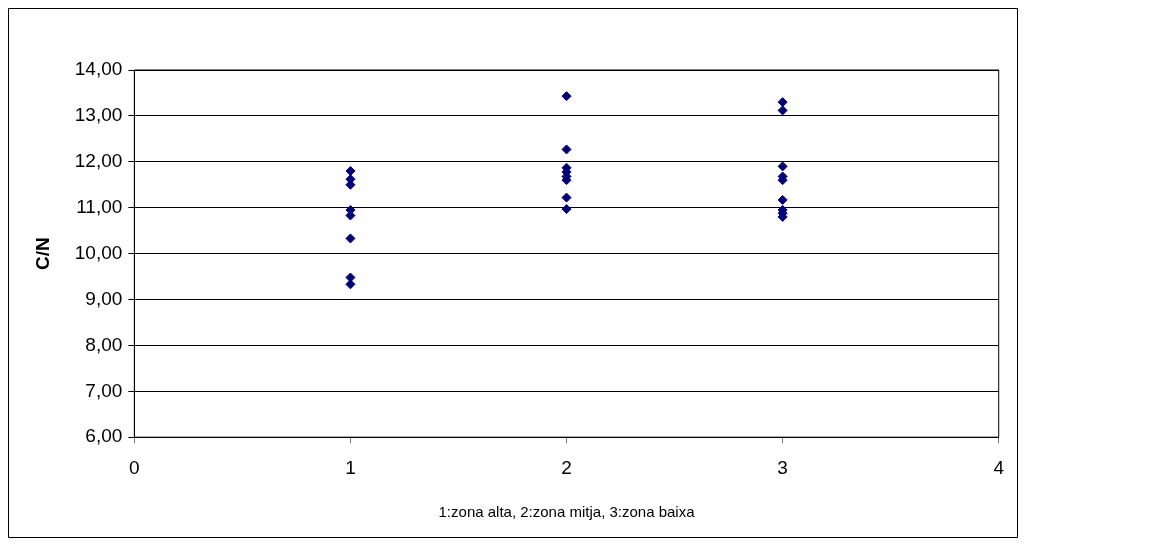 The width and height of the screenshot is (1174, 546). I want to click on y-axis-title: C/N, so click(42, 253).